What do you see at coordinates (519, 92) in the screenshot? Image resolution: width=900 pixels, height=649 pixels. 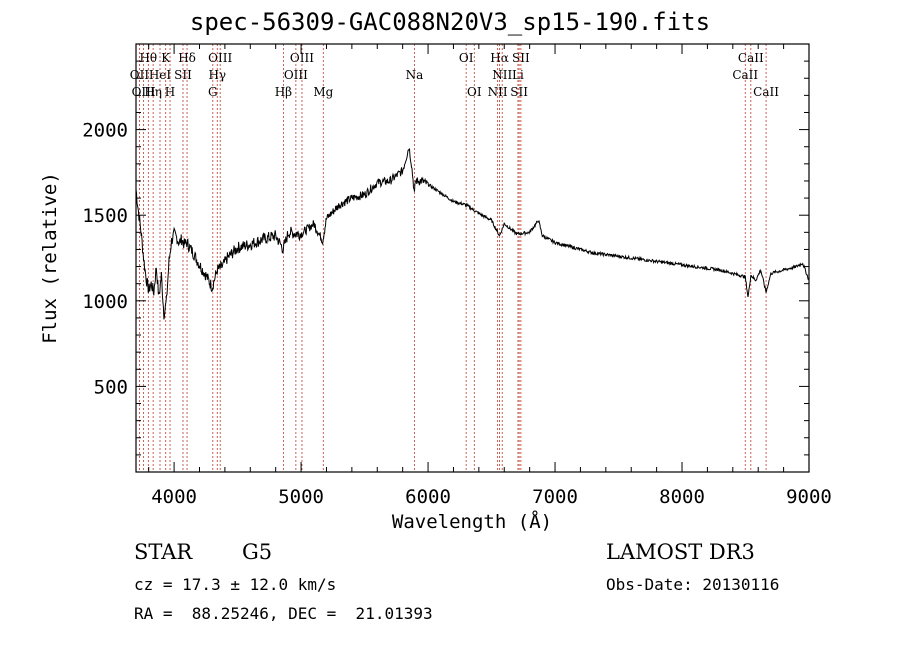 I see `line-label-24: SII` at bounding box center [519, 92].